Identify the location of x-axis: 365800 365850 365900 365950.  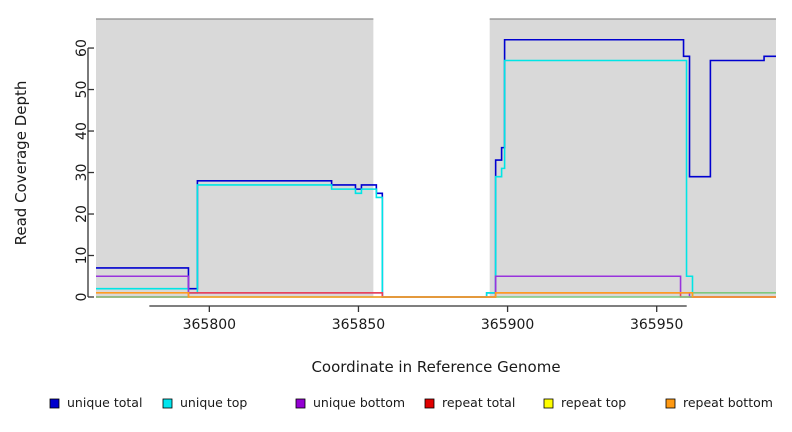
(418, 319).